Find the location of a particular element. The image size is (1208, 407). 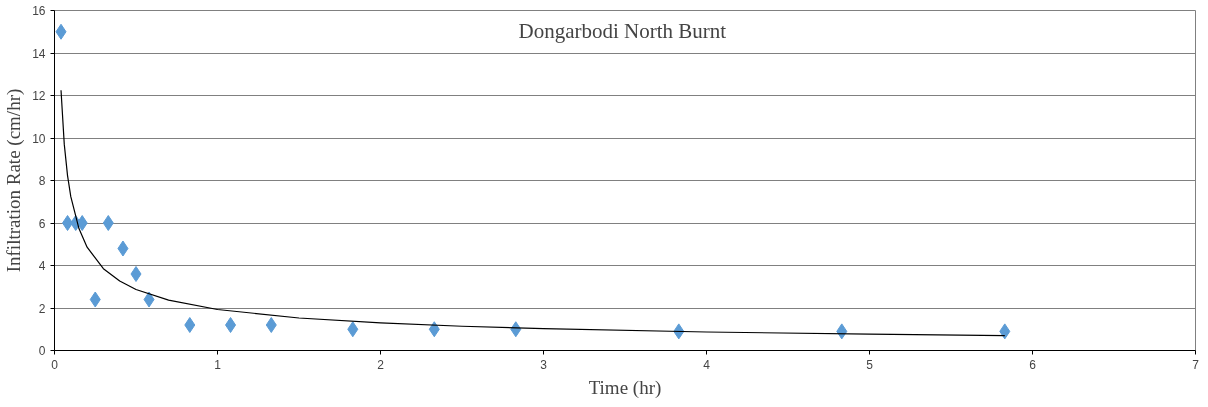

y-tick-label: 16 is located at coordinates (39, 11).